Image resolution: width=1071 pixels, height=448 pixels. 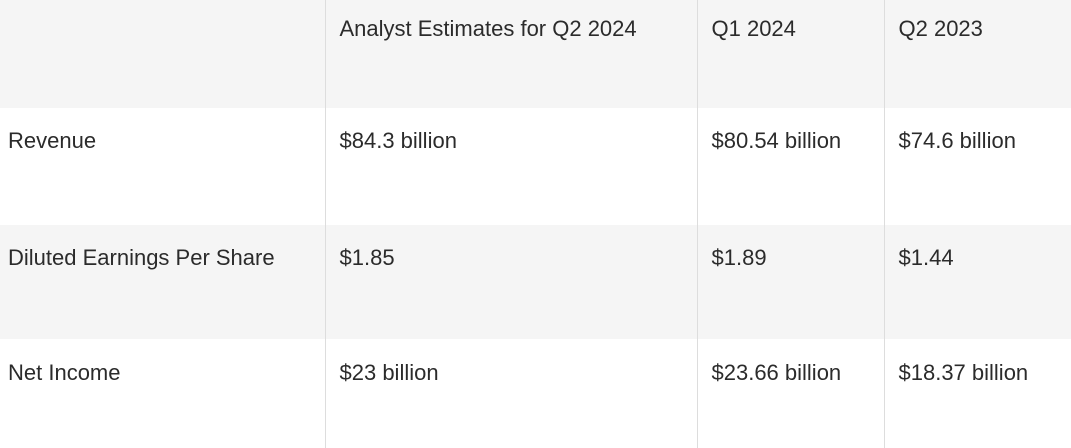 What do you see at coordinates (52, 140) in the screenshot?
I see `row-label: Revenue` at bounding box center [52, 140].